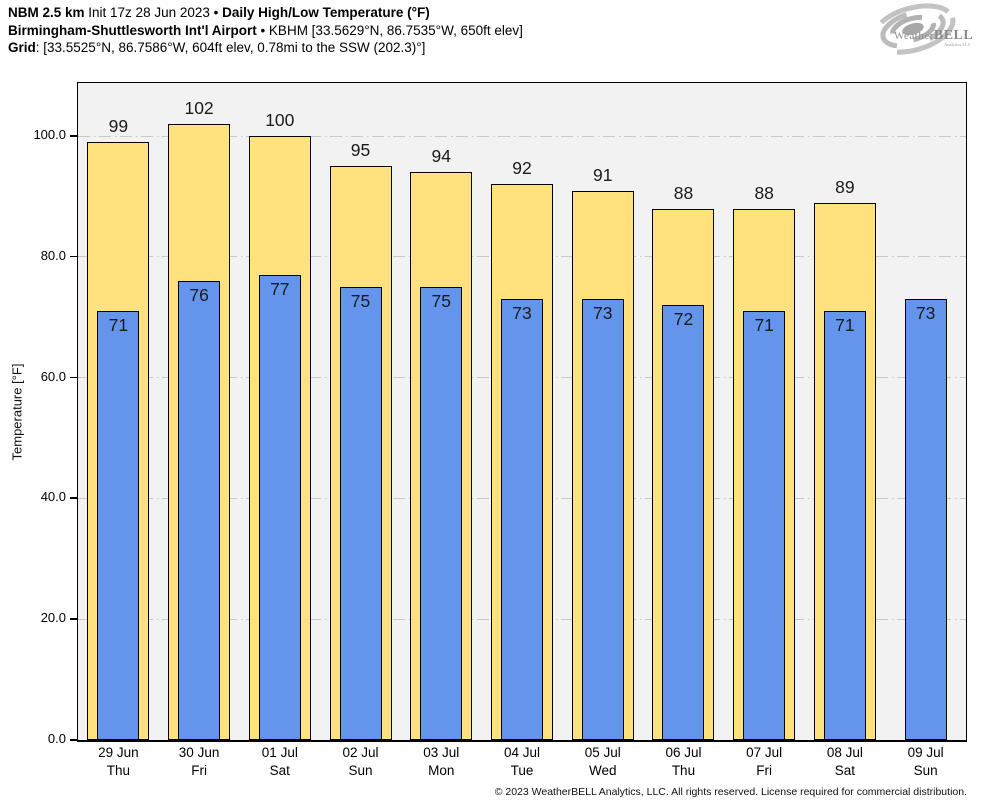 This screenshot has width=984, height=808. I want to click on x-tick-label: 03 Jul Mon, so click(441, 762).